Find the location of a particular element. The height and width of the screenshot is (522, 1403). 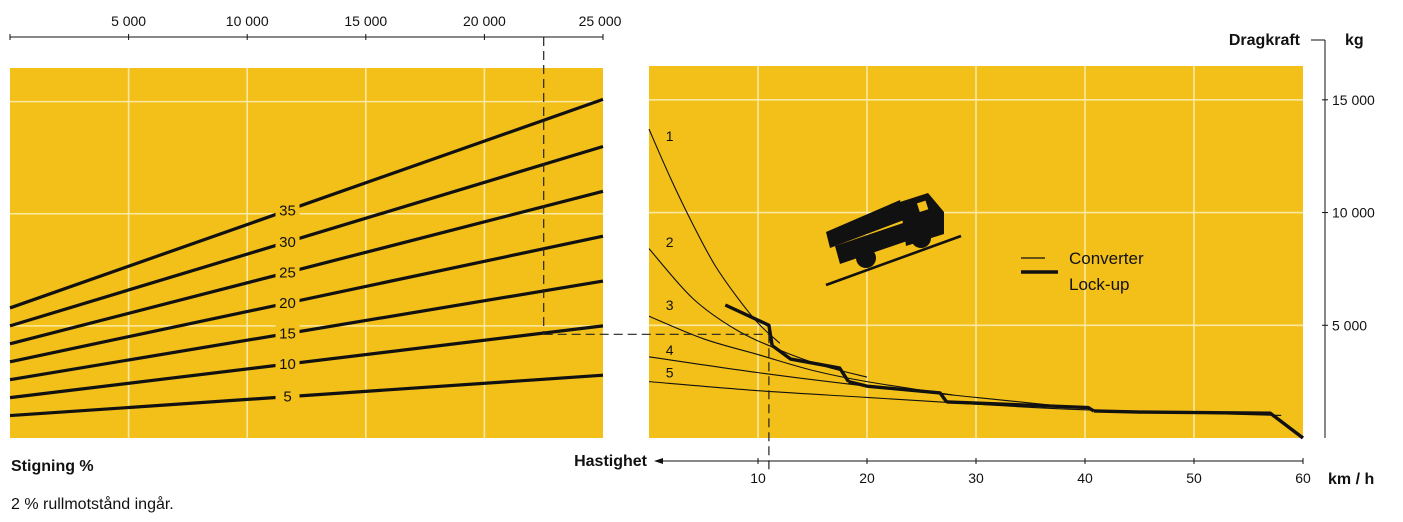

bottom-x-tick-label: 50 is located at coordinates (1194, 478).